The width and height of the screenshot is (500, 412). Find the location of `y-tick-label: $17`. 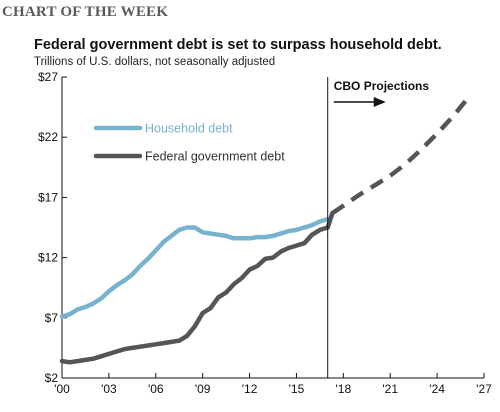

y-tick-label: $17 is located at coordinates (48, 197).